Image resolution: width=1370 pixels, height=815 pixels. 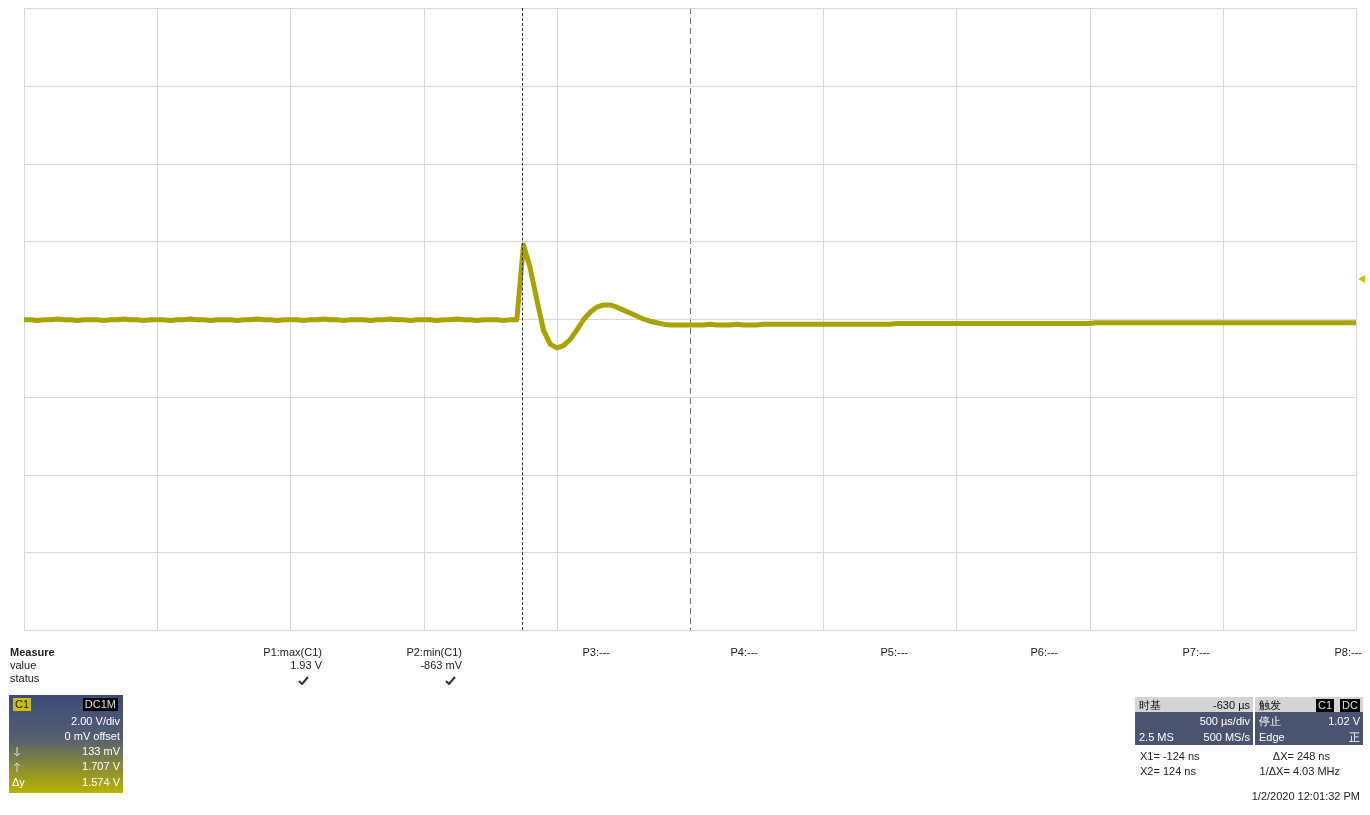 What do you see at coordinates (1224, 721) in the screenshot?
I see `text: 500 µs/div` at bounding box center [1224, 721].